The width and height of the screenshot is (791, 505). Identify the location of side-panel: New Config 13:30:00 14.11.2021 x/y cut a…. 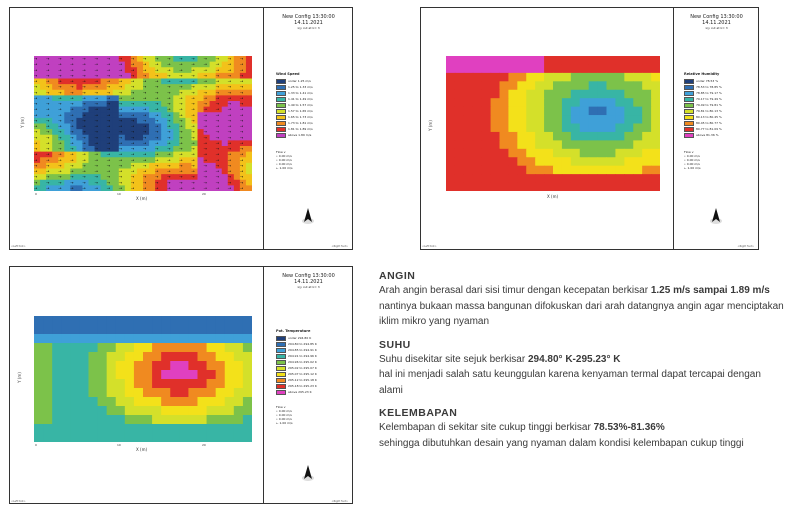
(308, 385).